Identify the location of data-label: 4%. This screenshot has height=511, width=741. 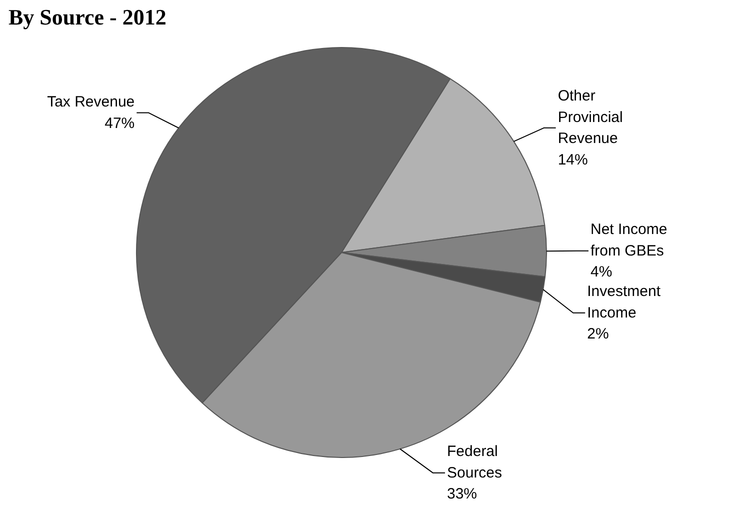
(601, 272).